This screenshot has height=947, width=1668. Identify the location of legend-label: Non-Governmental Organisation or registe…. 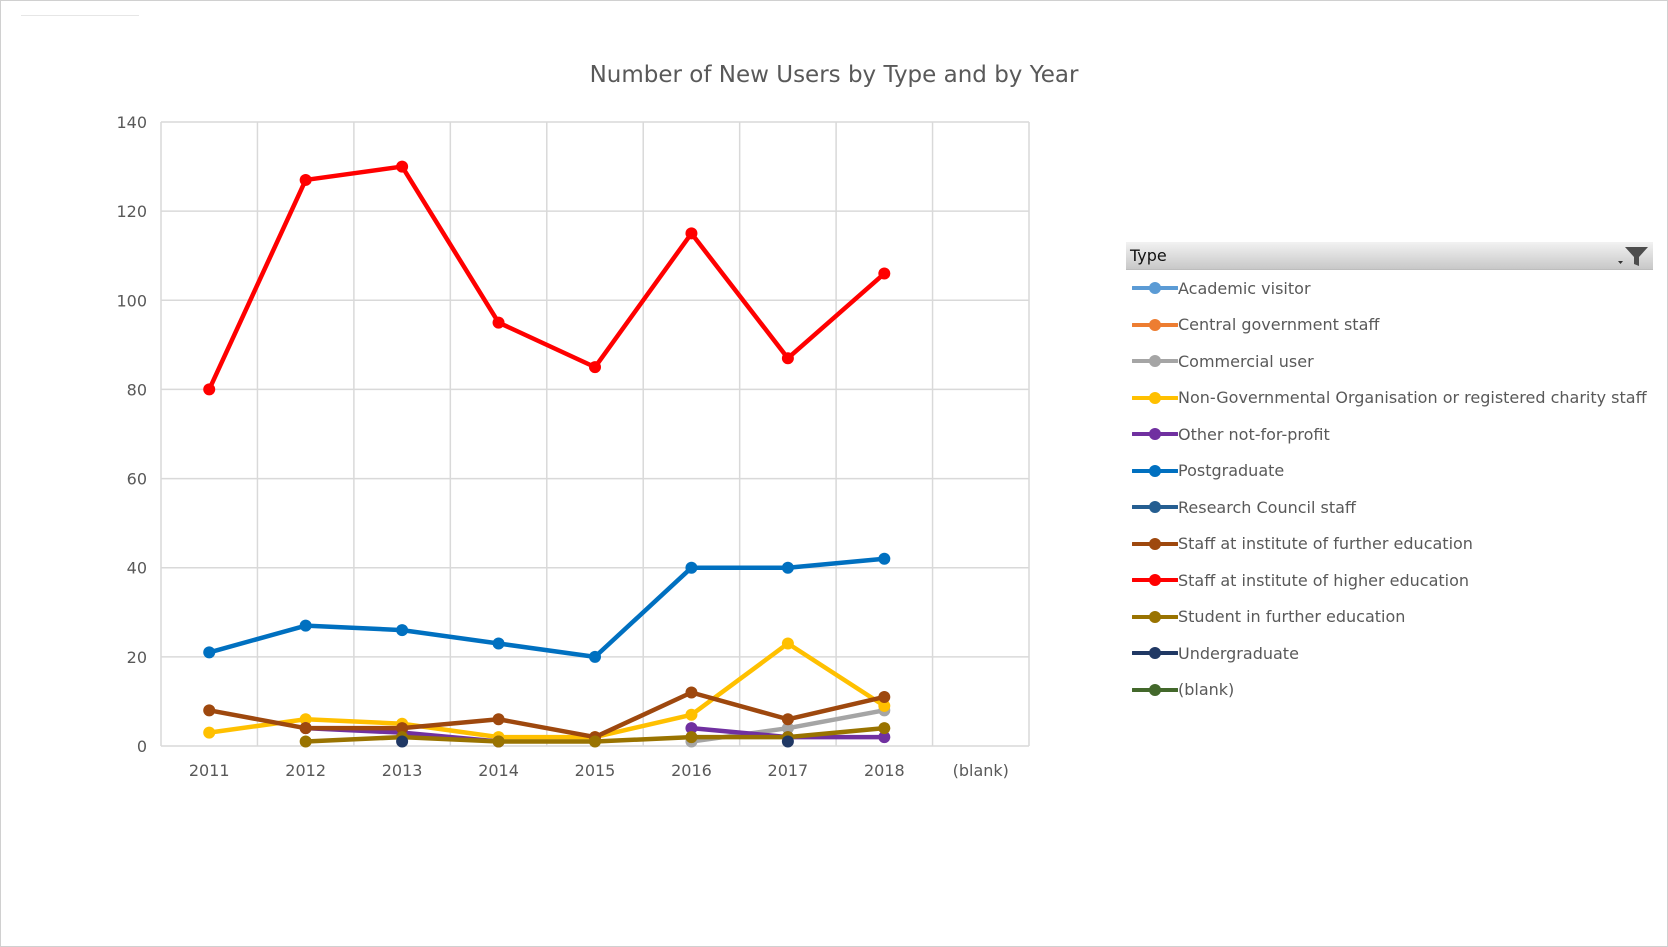
(1412, 398).